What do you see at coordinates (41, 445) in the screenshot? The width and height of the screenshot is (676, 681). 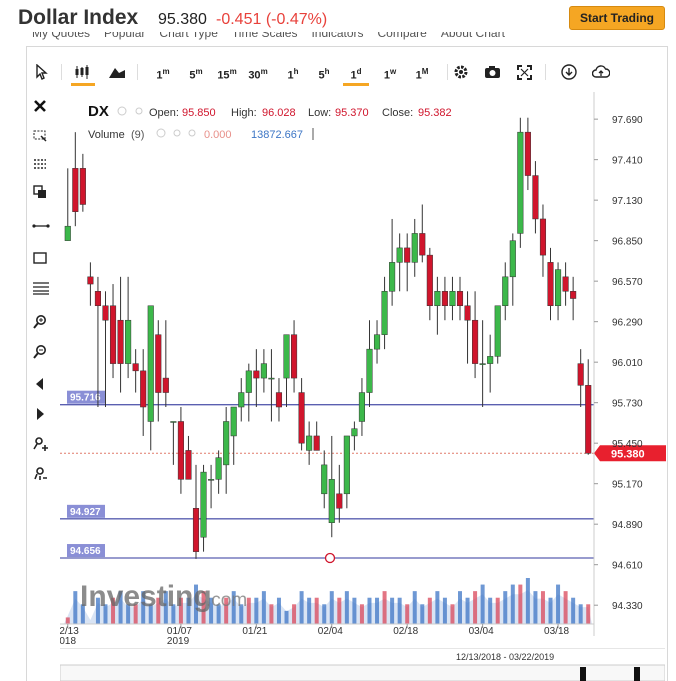 I see `magnet-tool-icon` at bounding box center [41, 445].